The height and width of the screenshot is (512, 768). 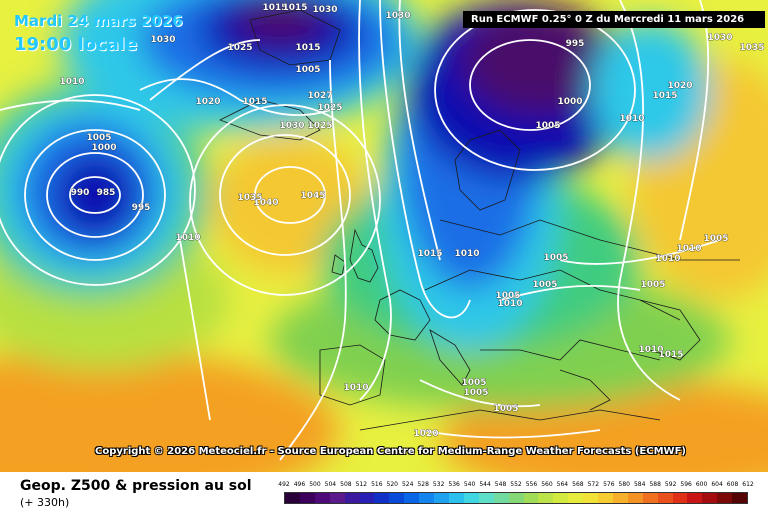 What do you see at coordinates (45, 502) in the screenshot?
I see `lead-time: (+ 330h)` at bounding box center [45, 502].